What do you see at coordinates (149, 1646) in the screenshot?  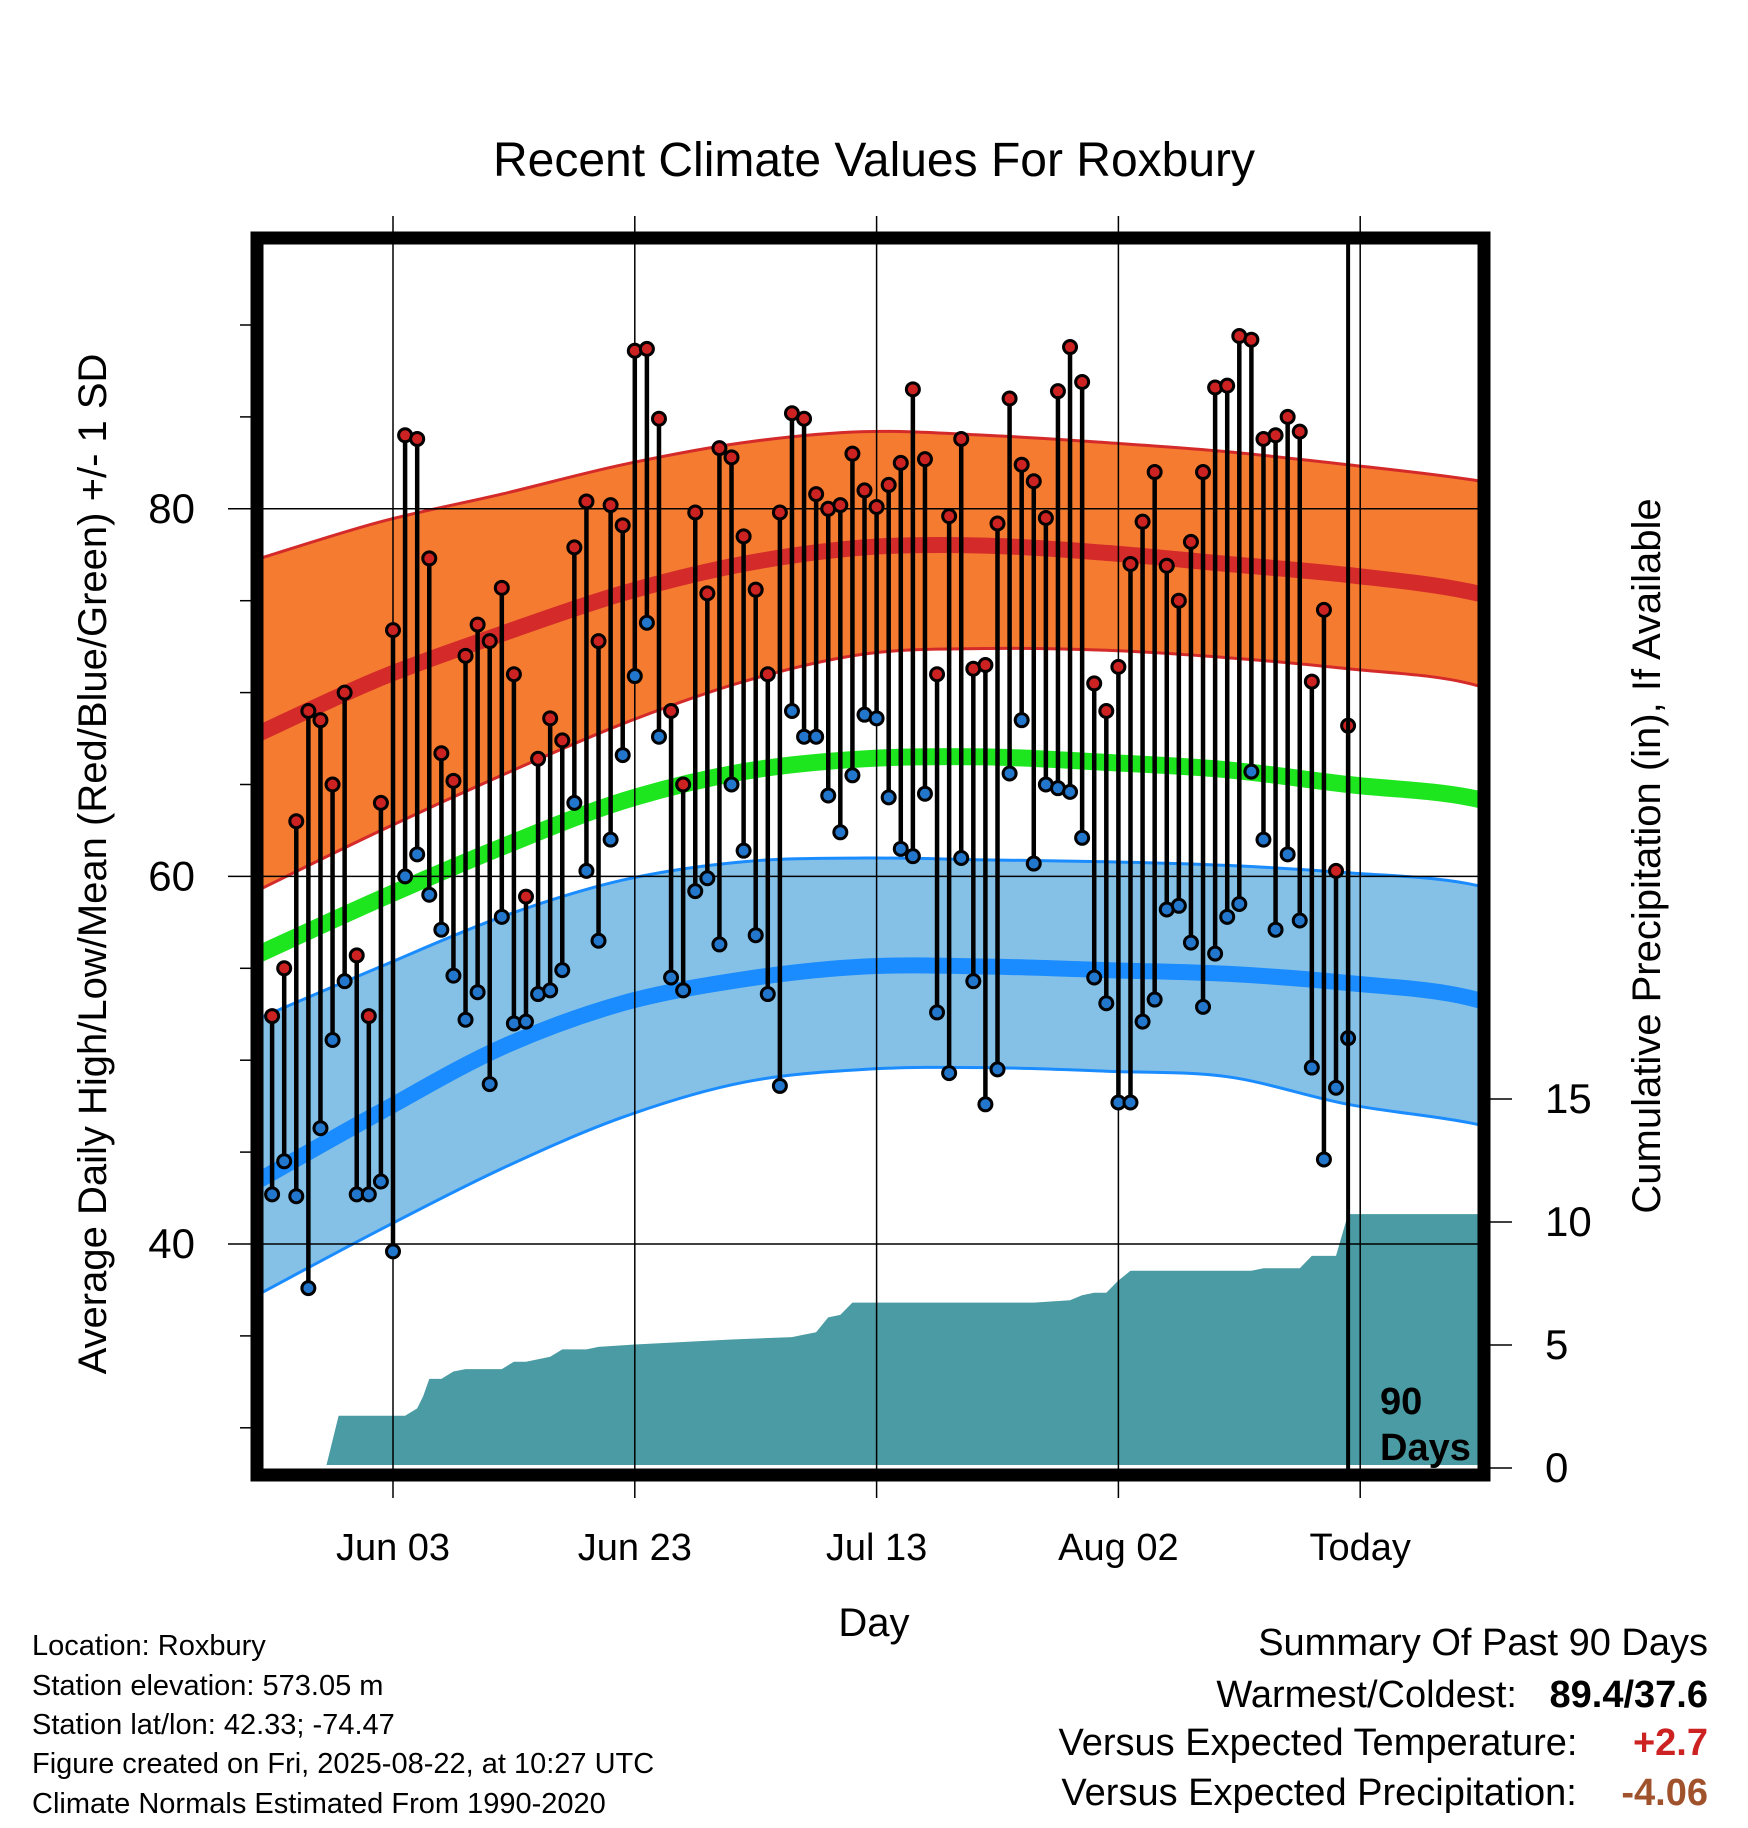 I see `footer-location: Location: Roxbury` at bounding box center [149, 1646].